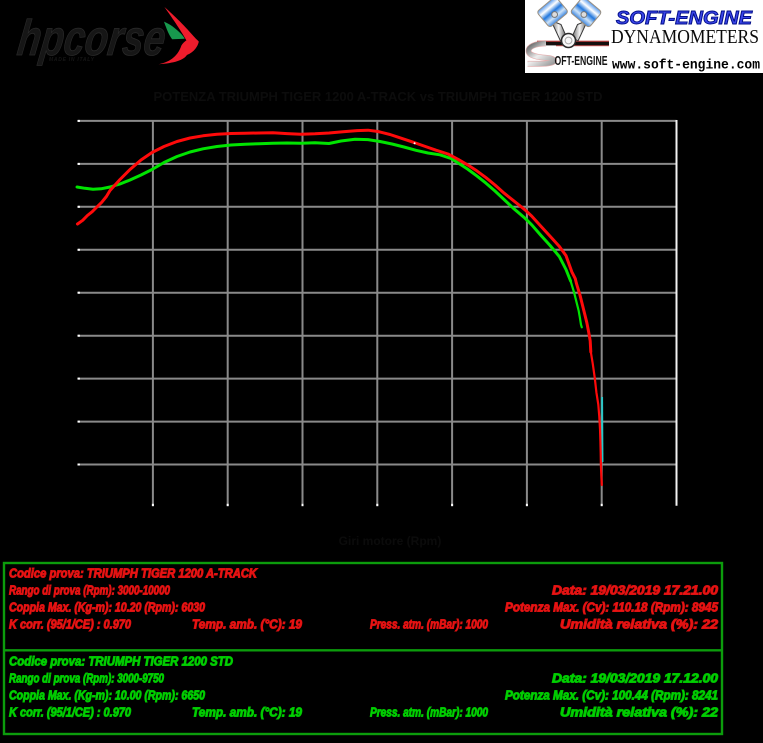  Describe the element at coordinates (133, 574) in the screenshot. I see `svg-text:Codice prova: TRIUMPH TIGER 12: Codice prova: TRIUMPH TIGER 1200 A-TRACK` at that location.